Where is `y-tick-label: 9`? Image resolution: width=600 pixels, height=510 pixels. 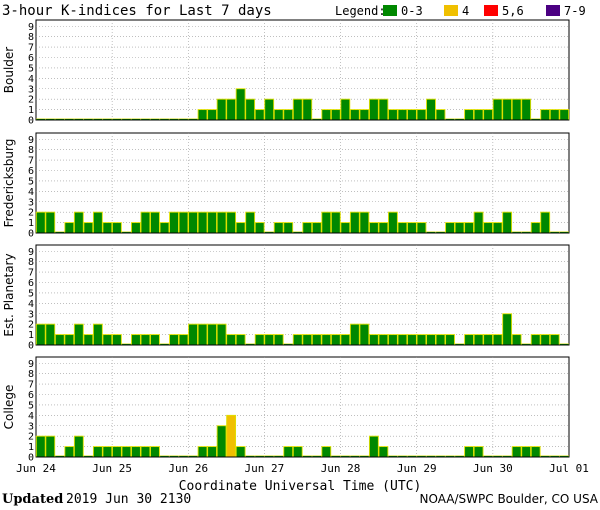 y-tick-label: 9 is located at coordinates (31, 27).